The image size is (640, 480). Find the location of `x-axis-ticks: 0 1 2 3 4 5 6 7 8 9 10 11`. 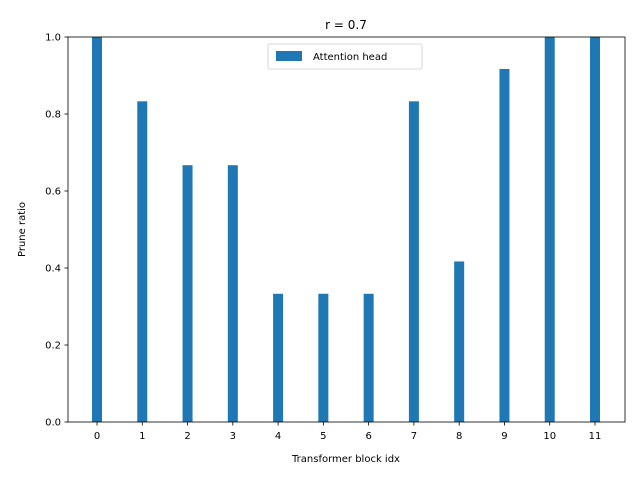

x-axis-ticks: 0 1 2 3 4 5 6 7 8 9 10 11 is located at coordinates (348, 432).